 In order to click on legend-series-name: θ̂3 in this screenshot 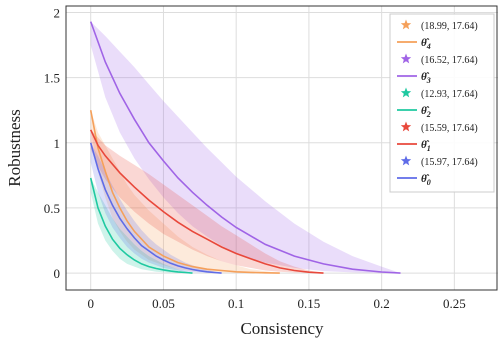, I will do `click(426, 78)`.